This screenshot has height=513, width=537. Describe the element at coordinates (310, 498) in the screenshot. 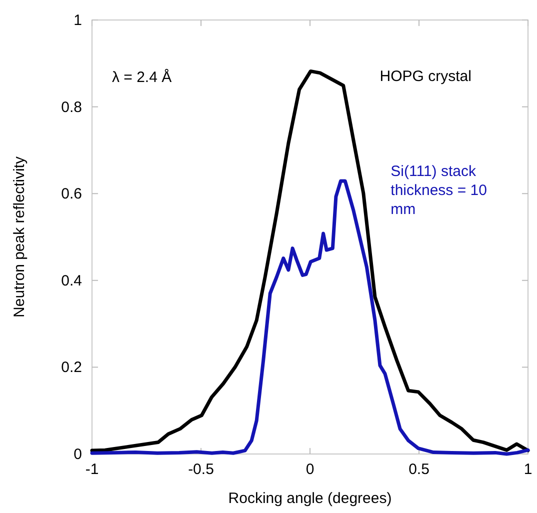

I see `x-axis-title: Rocking angle (degrees)` at that location.